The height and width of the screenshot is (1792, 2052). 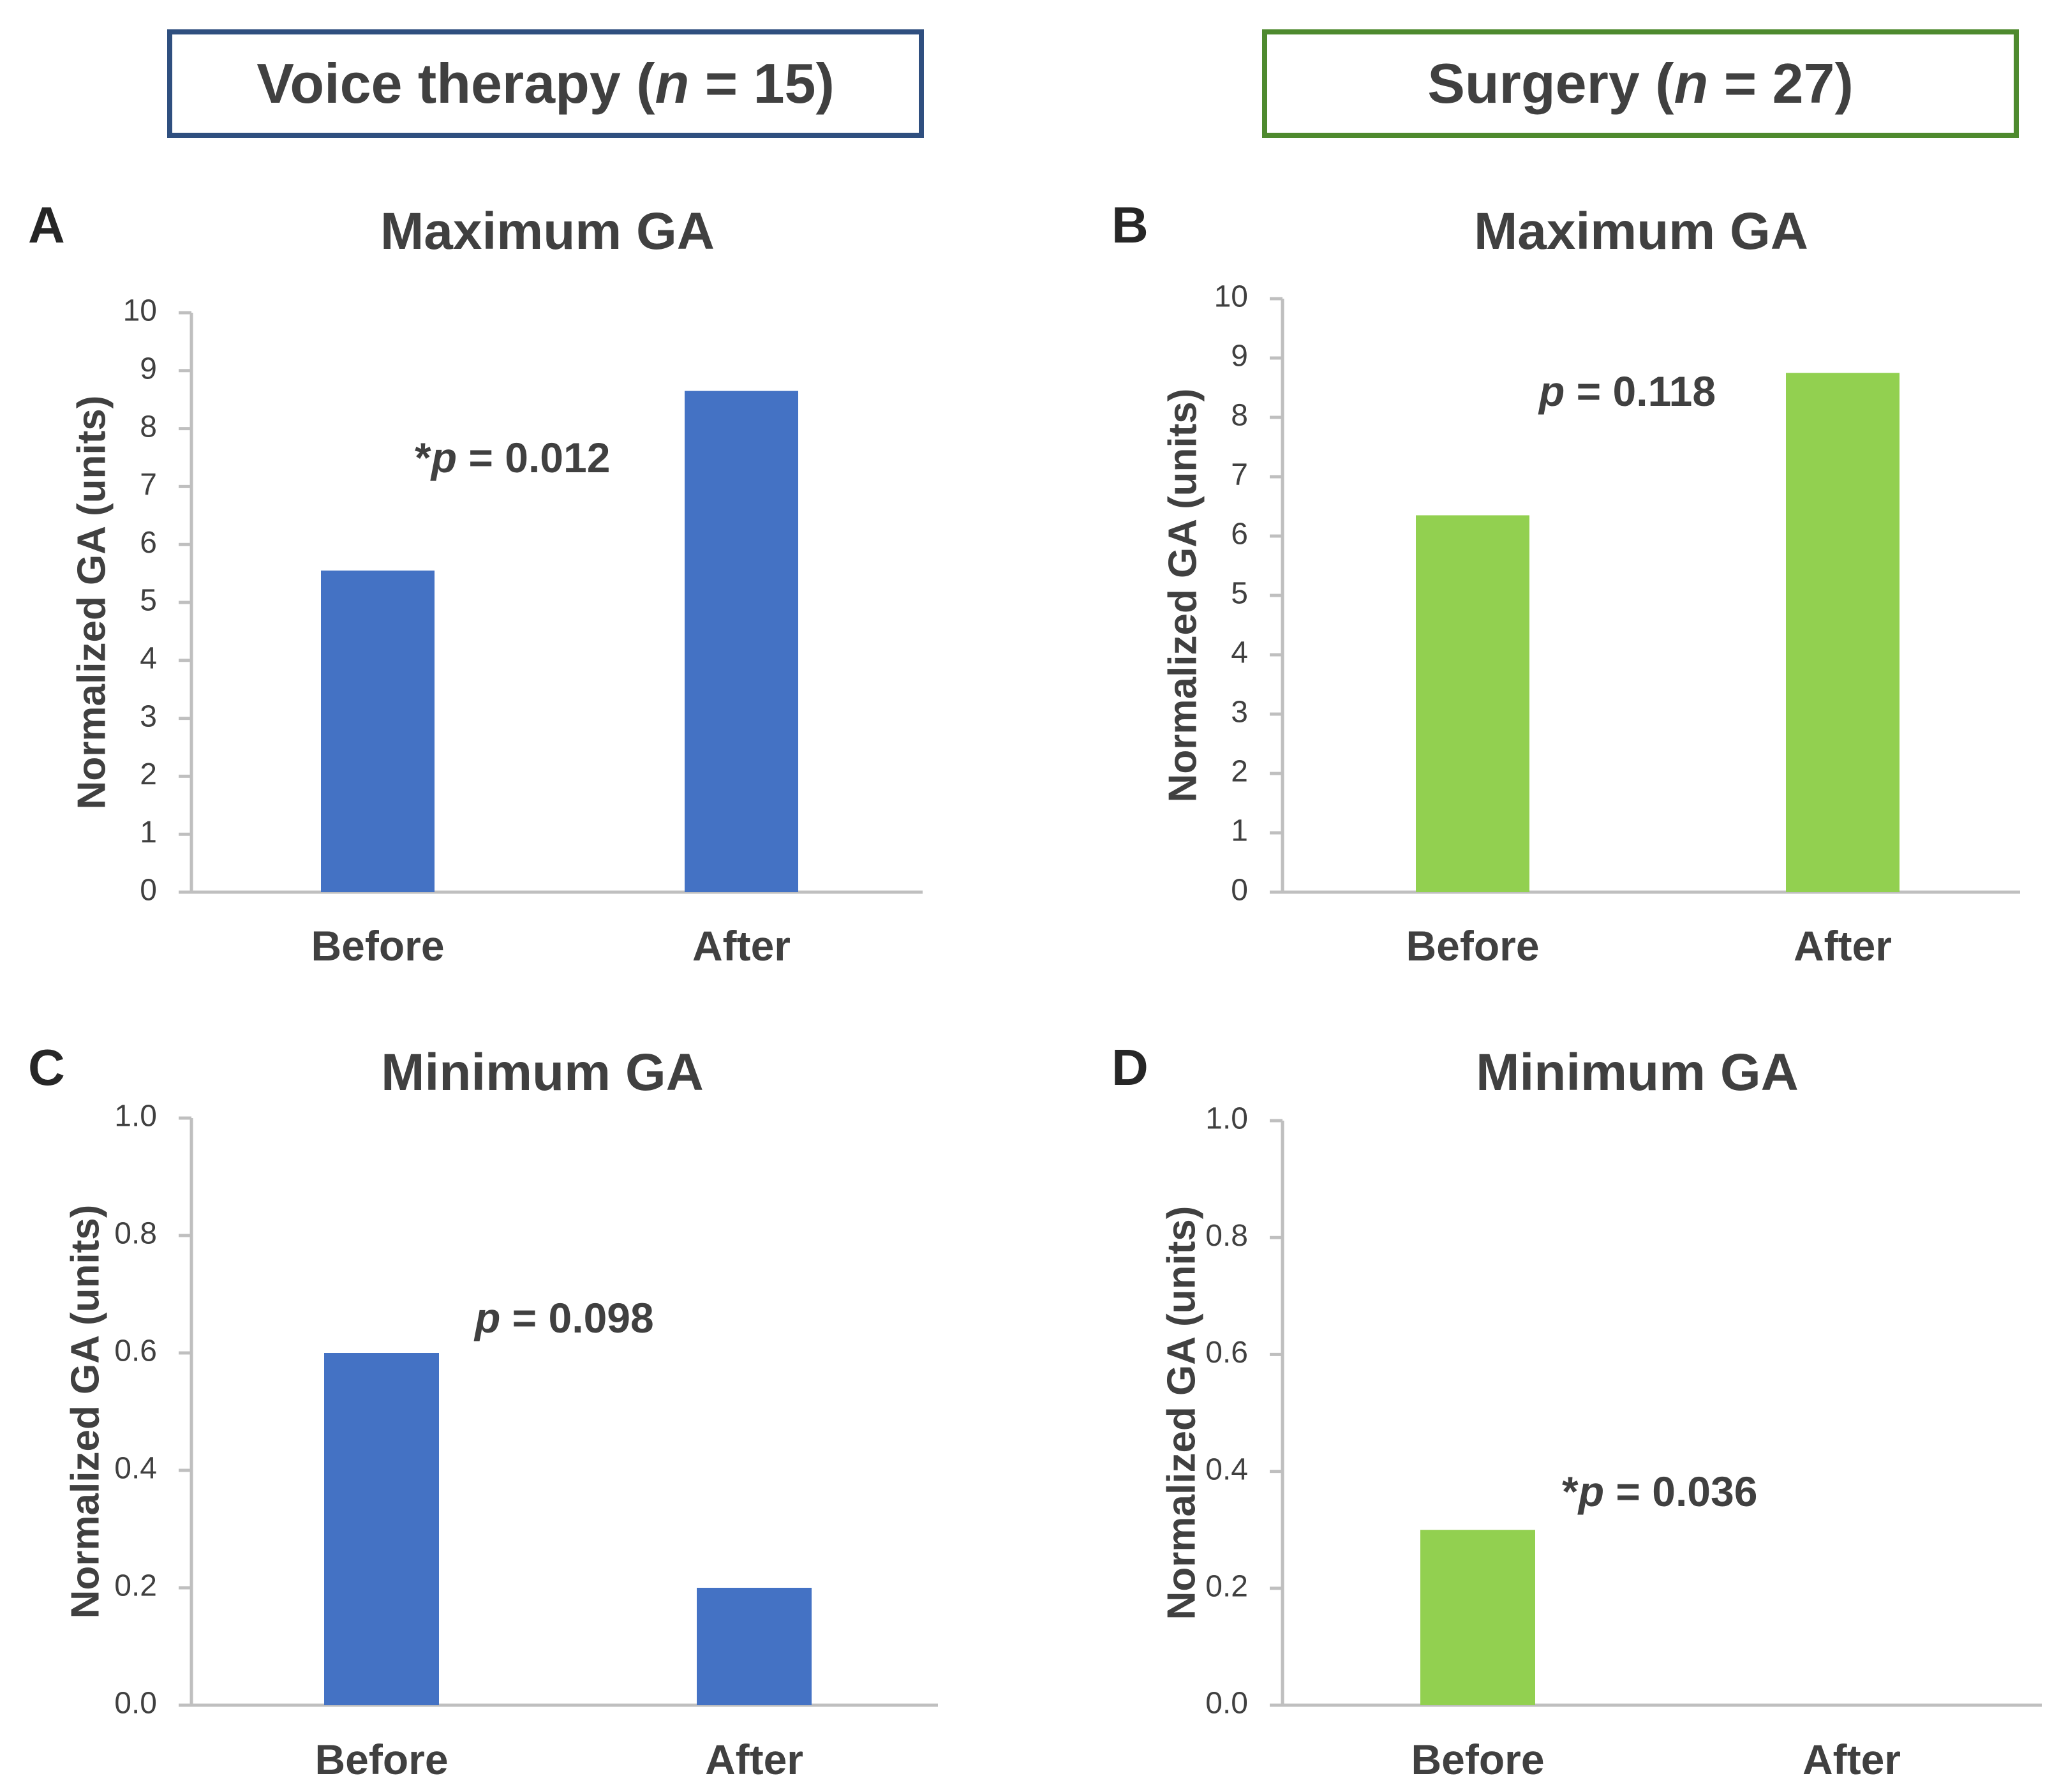 I want to click on panel-letter: B, so click(x=1130, y=225).